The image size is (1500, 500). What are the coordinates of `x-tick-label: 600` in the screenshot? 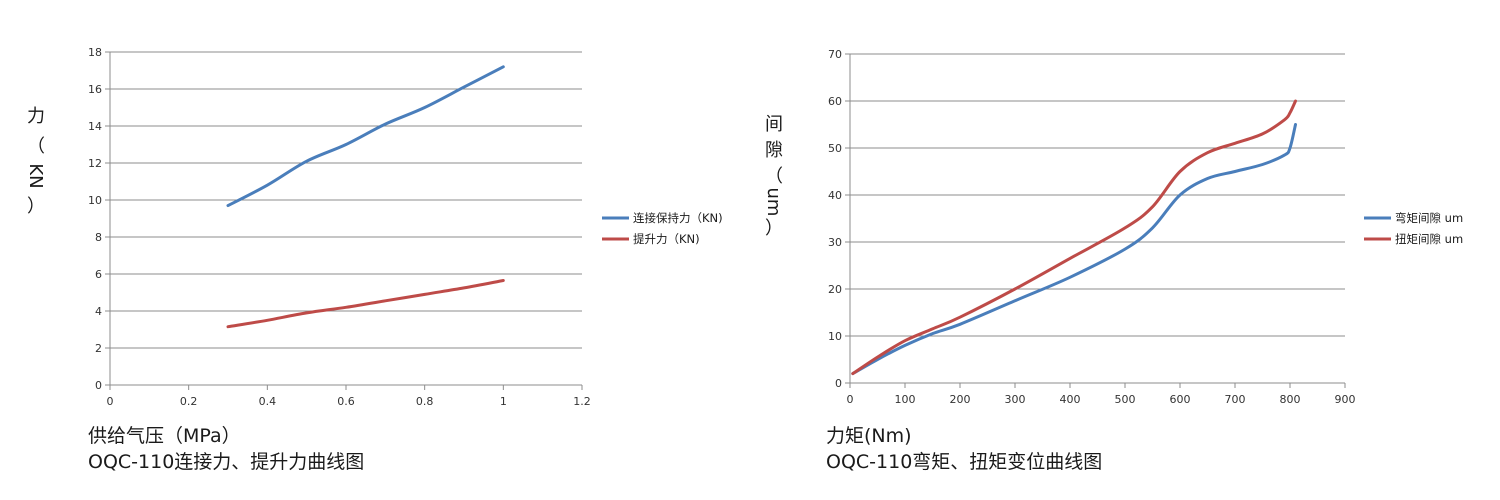 It's located at (1180, 399).